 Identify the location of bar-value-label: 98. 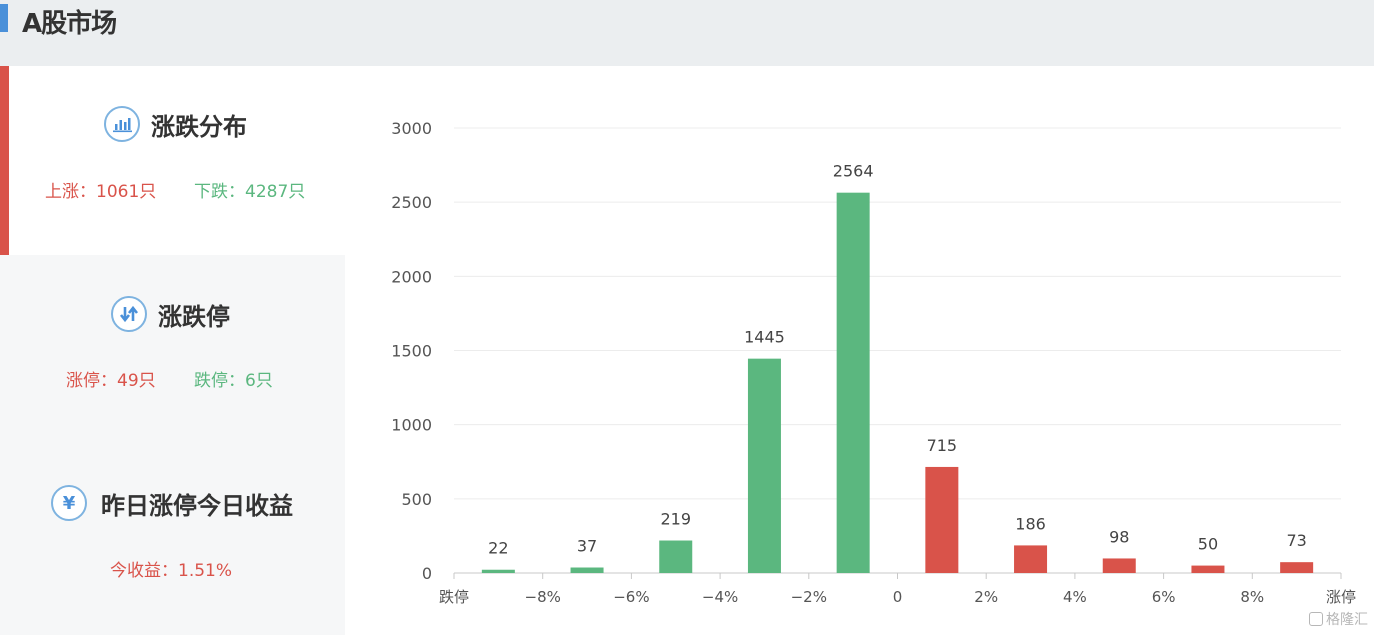
(1119, 536).